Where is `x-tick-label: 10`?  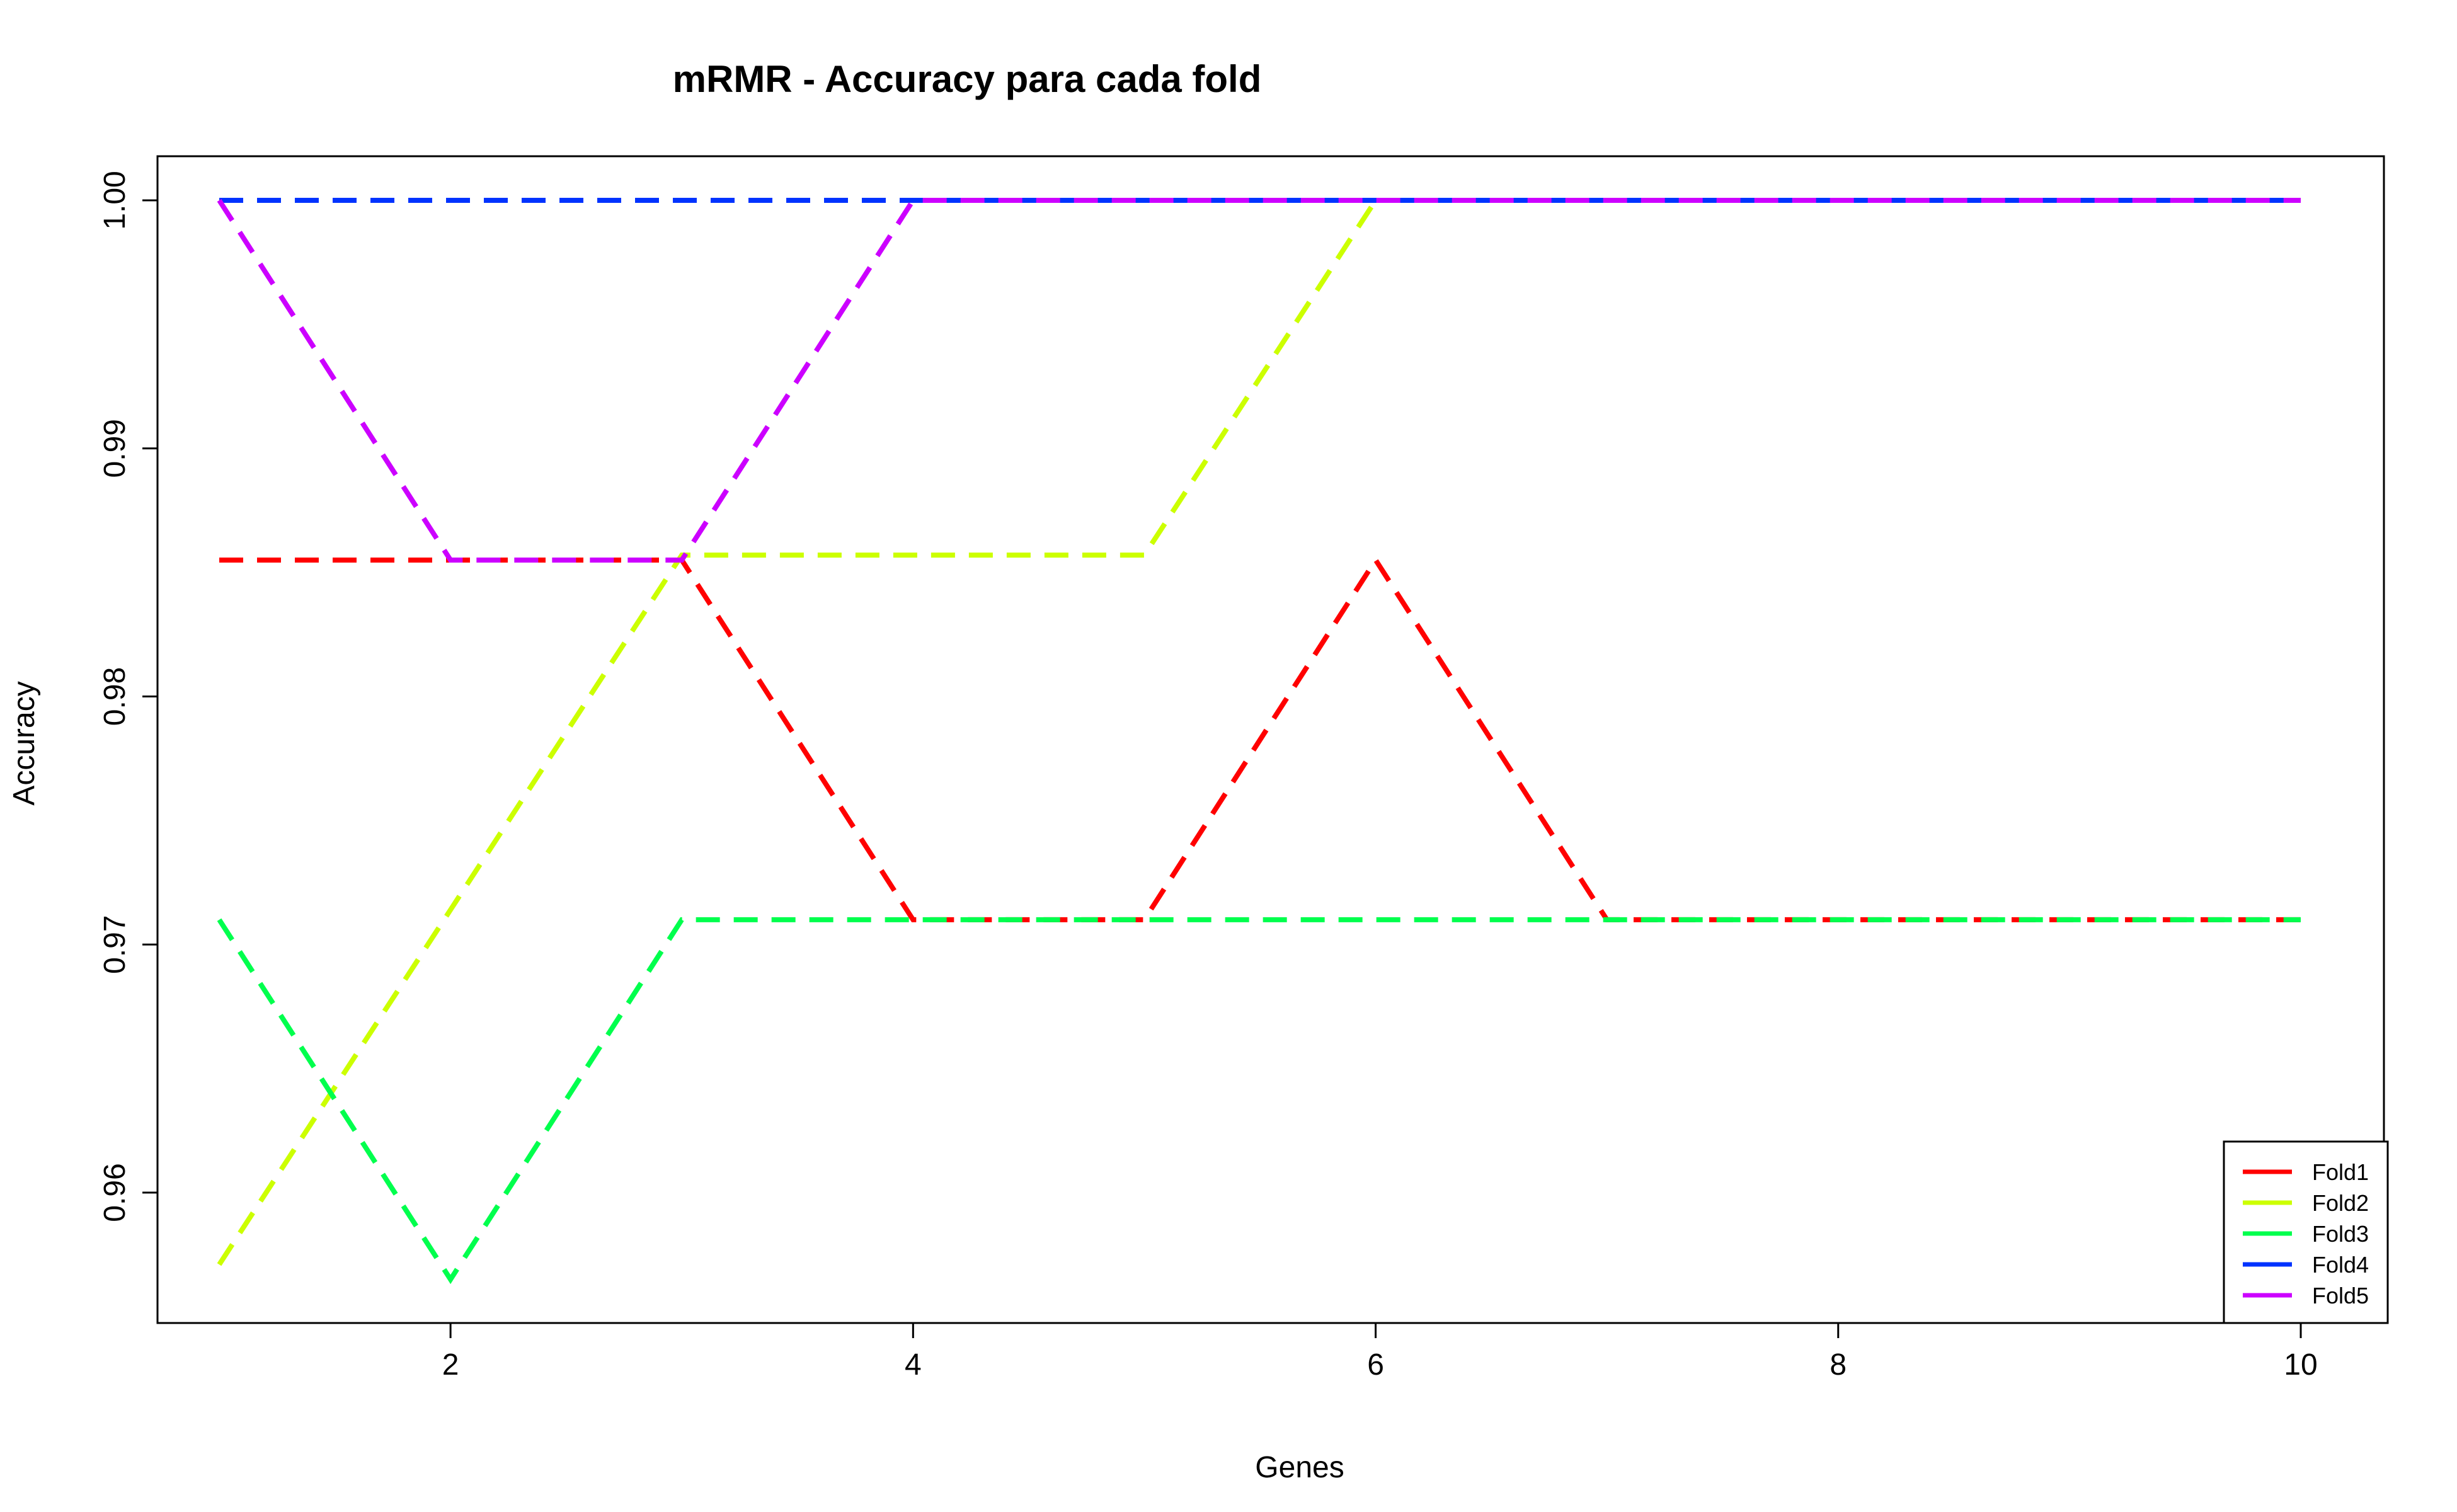 x-tick-label: 10 is located at coordinates (2300, 1365).